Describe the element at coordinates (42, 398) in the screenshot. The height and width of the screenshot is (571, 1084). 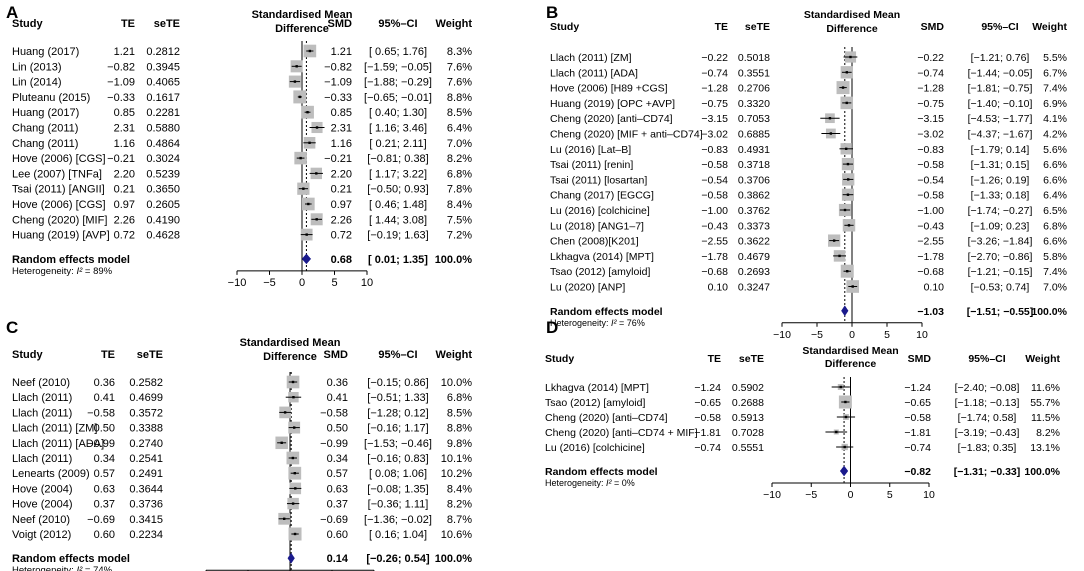
I see `study-label: Llach (2011)` at that location.